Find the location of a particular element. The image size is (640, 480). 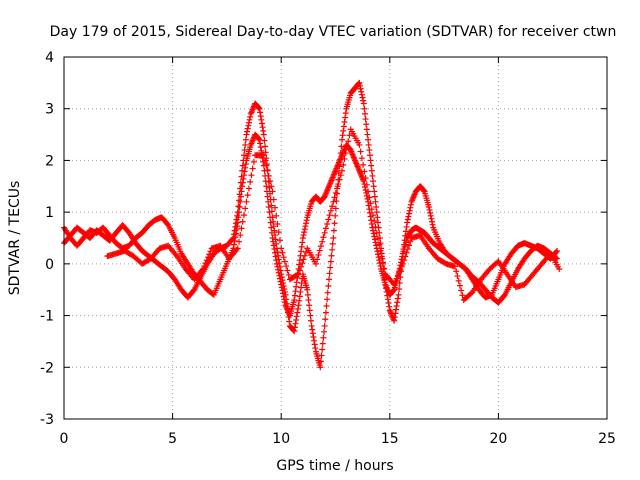

x-axis-label: GPS time / hours is located at coordinates (334, 466).